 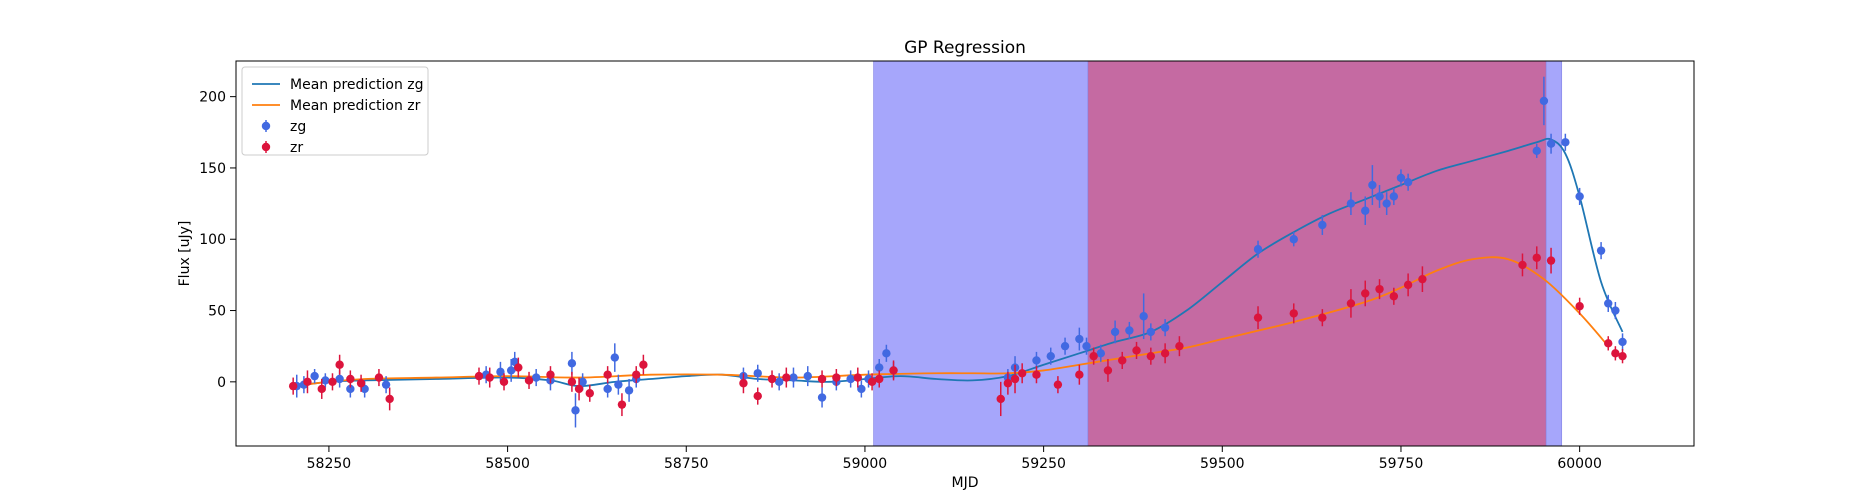 What do you see at coordinates (965, 48) in the screenshot?
I see `chart-title: GP Regression` at bounding box center [965, 48].